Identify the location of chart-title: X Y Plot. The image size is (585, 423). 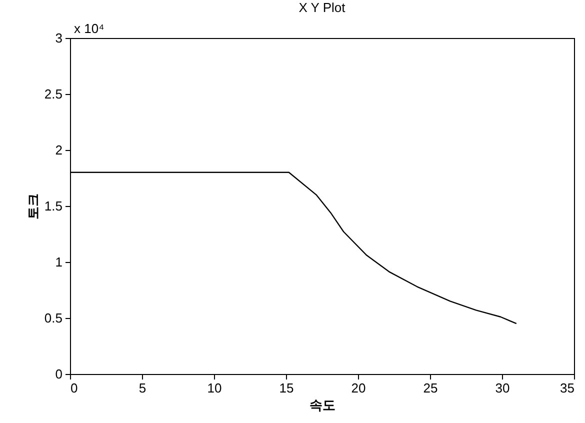
(322, 7).